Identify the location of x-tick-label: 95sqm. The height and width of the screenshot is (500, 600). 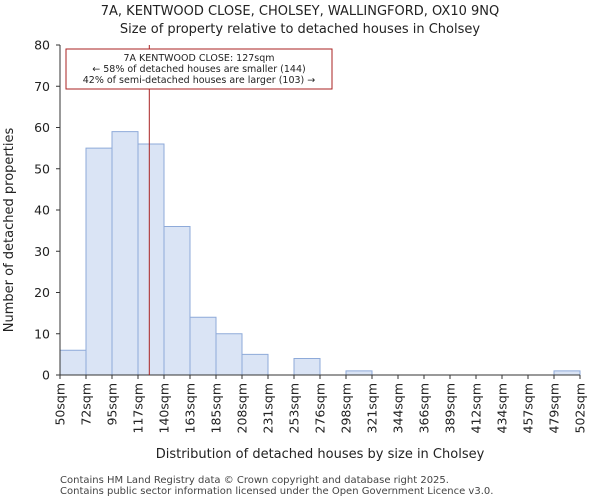
(112, 404).